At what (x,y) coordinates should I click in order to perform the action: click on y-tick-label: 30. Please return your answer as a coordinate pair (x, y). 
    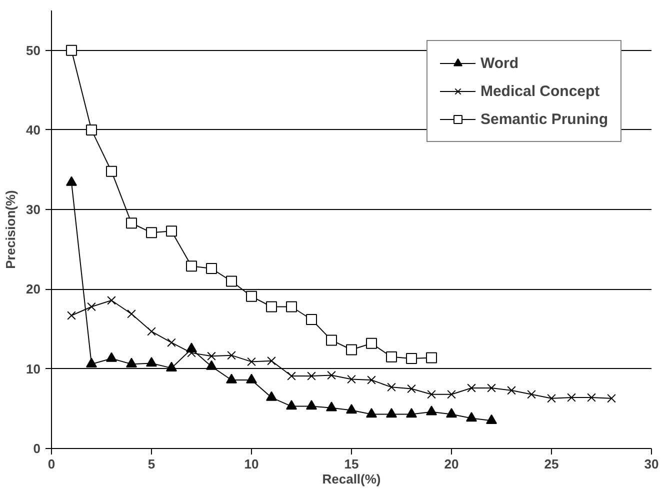
    Looking at the image, I should click on (33, 210).